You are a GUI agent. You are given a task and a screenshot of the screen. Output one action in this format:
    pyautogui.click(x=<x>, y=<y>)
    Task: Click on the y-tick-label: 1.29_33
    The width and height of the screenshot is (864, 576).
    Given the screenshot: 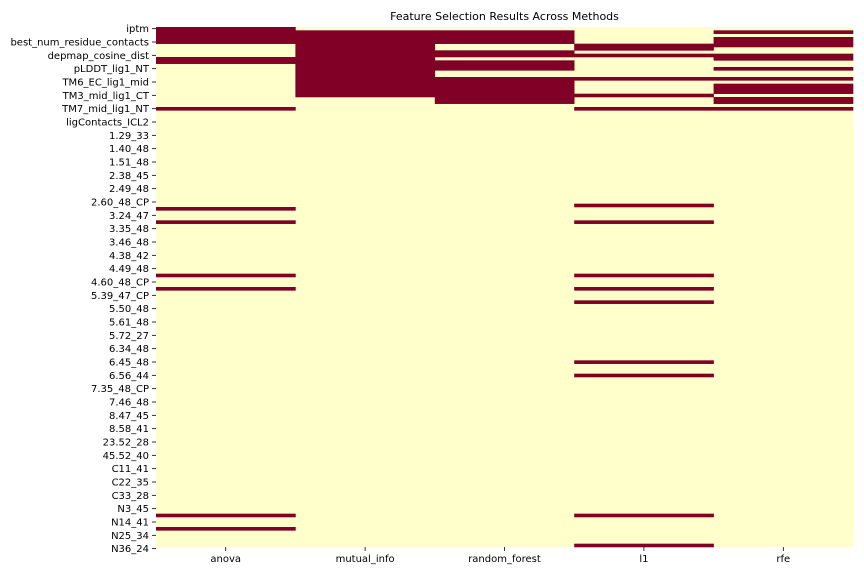 What is the action you would take?
    pyautogui.click(x=129, y=136)
    